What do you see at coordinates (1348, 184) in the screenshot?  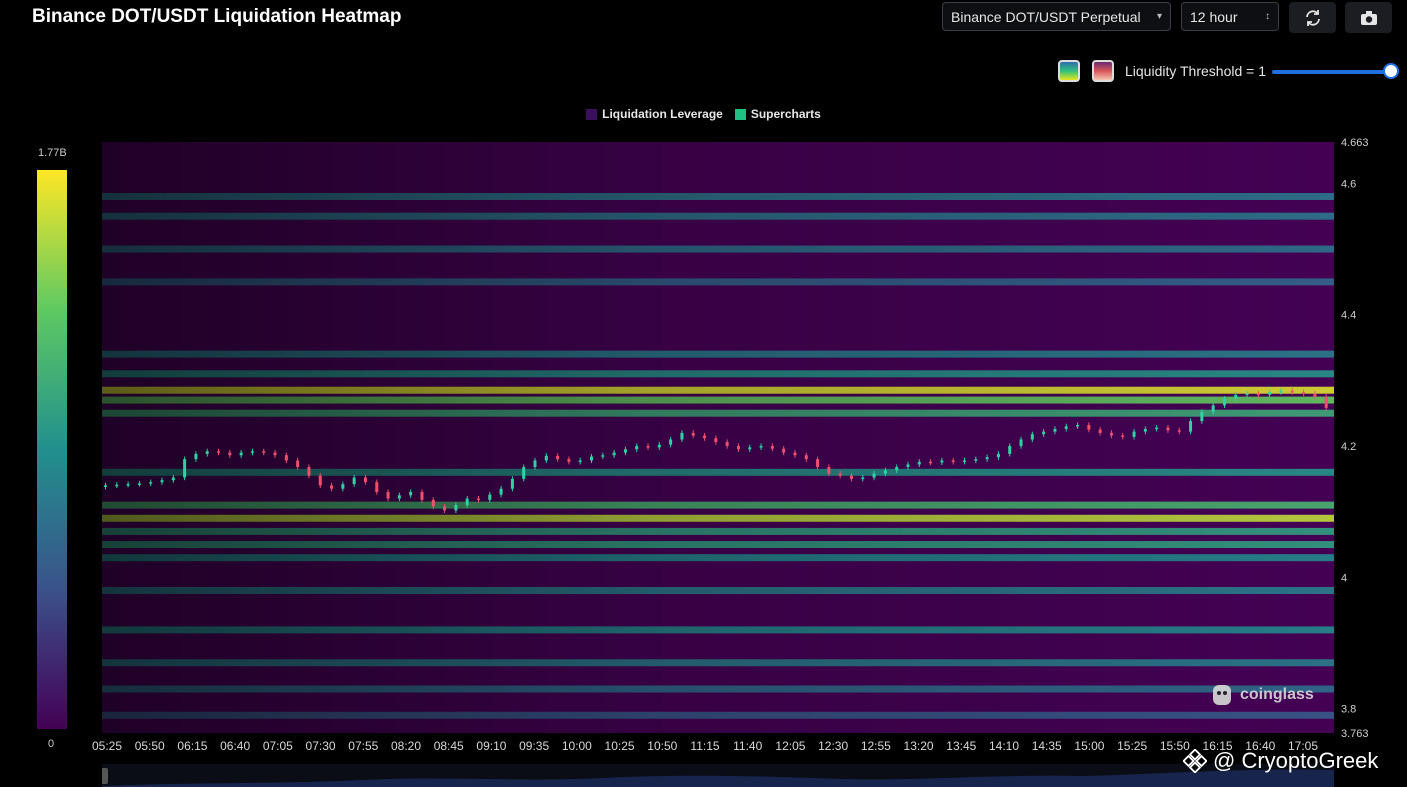 I see `y-tick-label: 4.6` at bounding box center [1348, 184].